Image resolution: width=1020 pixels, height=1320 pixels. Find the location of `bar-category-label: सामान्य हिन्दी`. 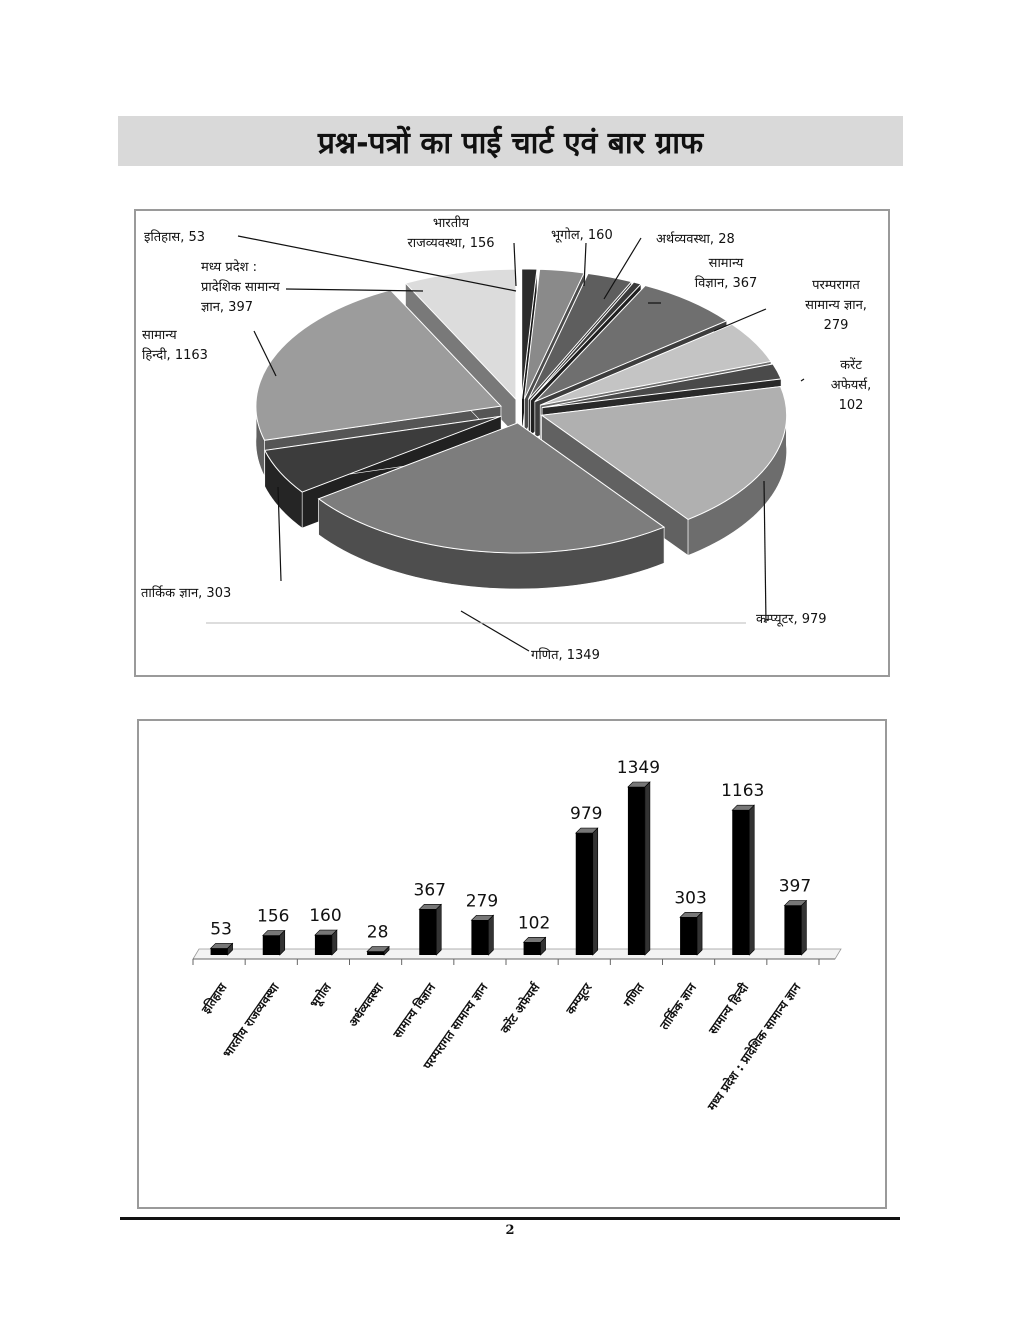

bar-category-label: सामान्य हिन्दी is located at coordinates (728, 1009).